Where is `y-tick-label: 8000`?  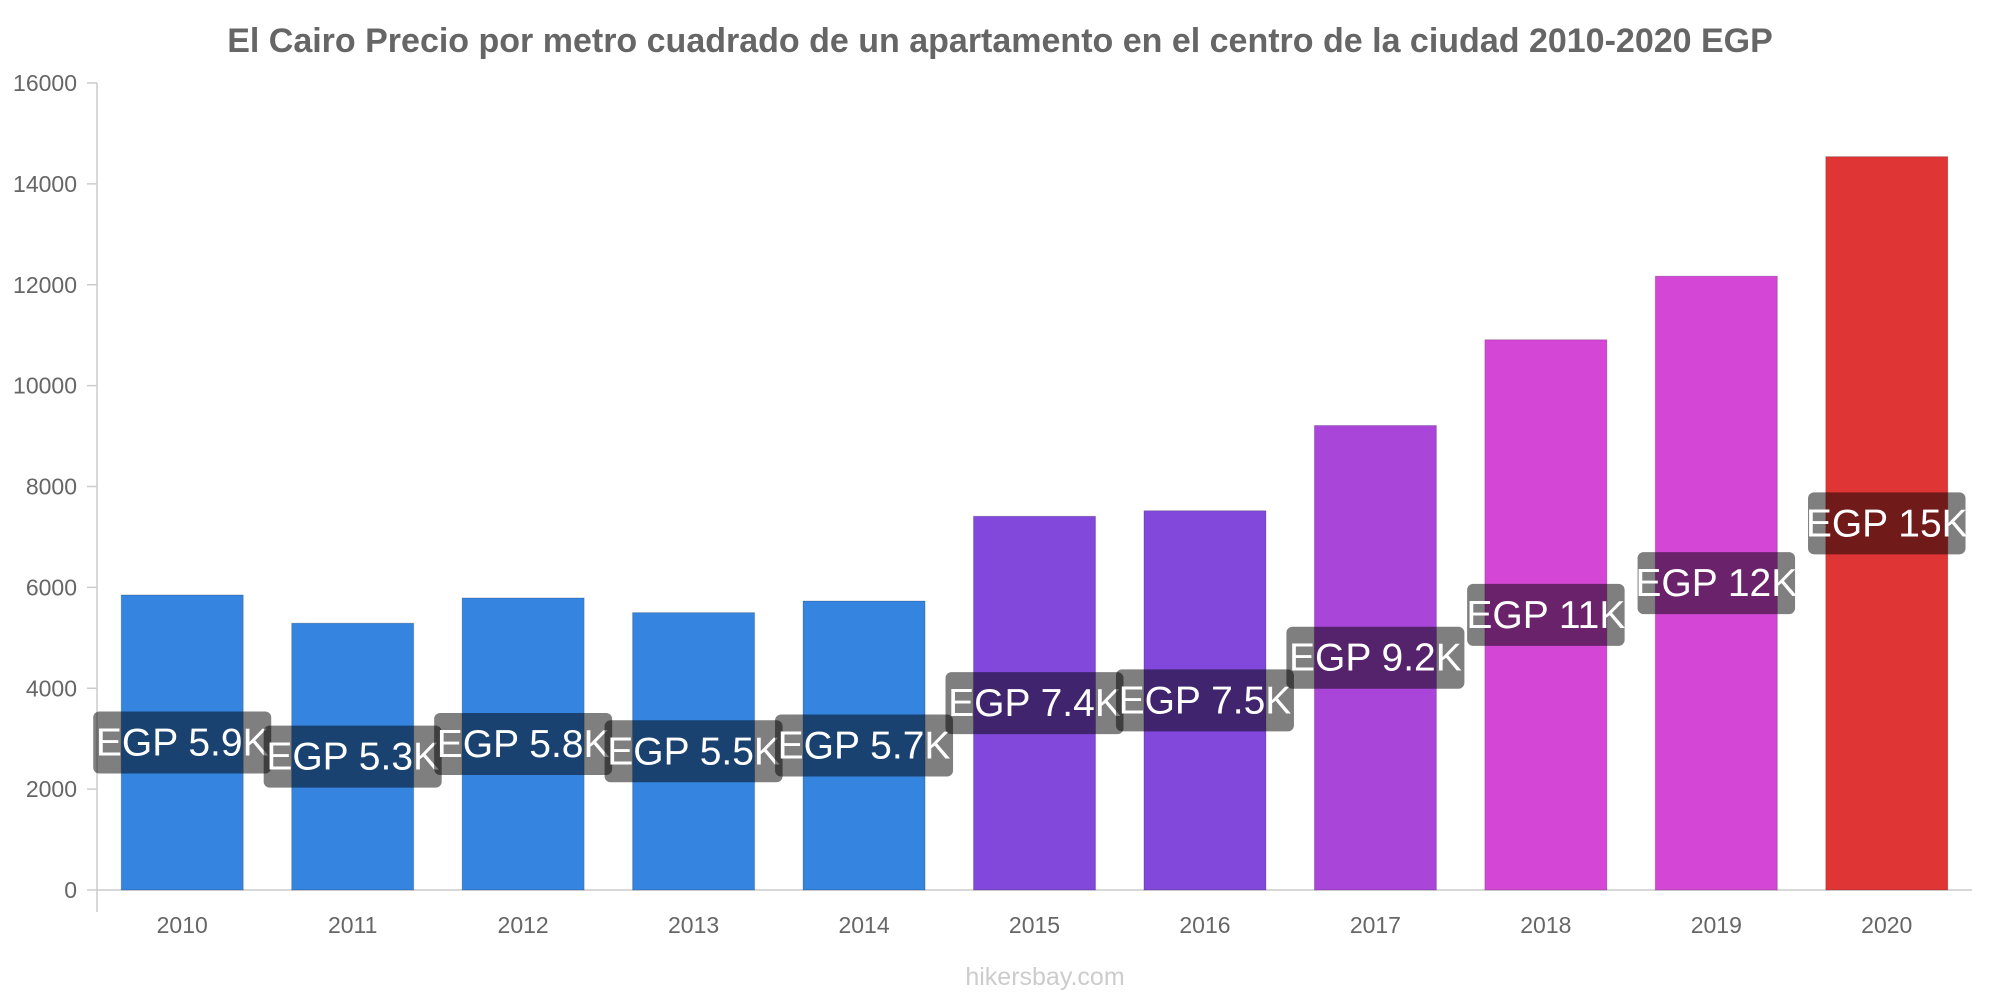 y-tick-label: 8000 is located at coordinates (51, 487).